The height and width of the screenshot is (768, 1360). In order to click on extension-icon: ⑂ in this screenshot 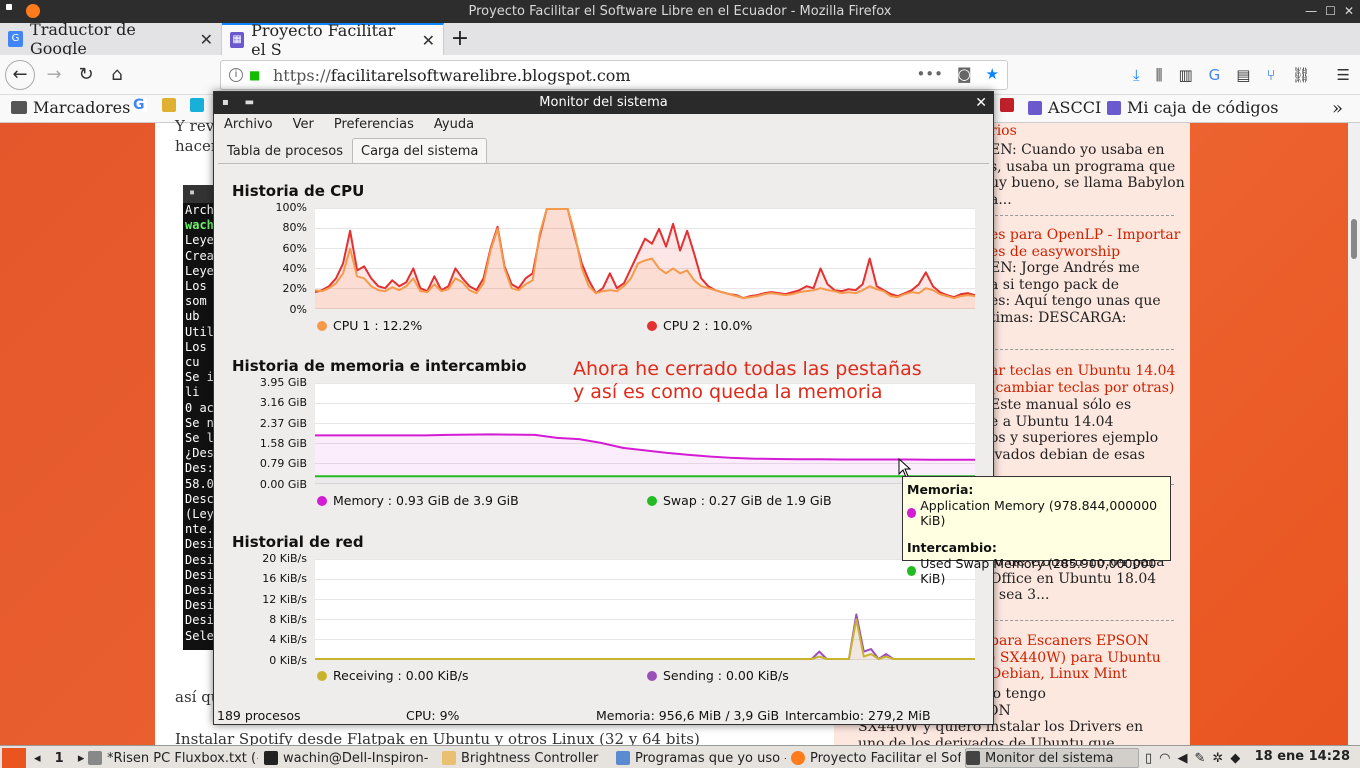, I will do `click(1271, 75)`.